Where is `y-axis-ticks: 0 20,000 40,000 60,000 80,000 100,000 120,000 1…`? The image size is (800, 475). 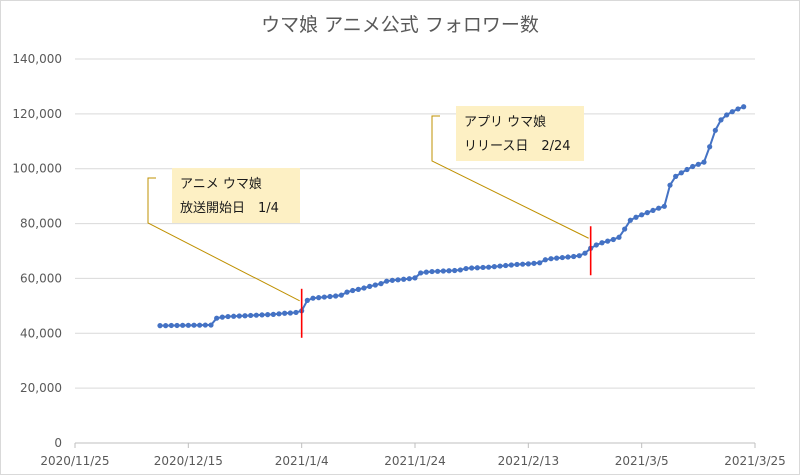 y-axis-ticks: 0 20,000 40,000 60,000 80,000 100,000 120,000 1… is located at coordinates (37, 251).